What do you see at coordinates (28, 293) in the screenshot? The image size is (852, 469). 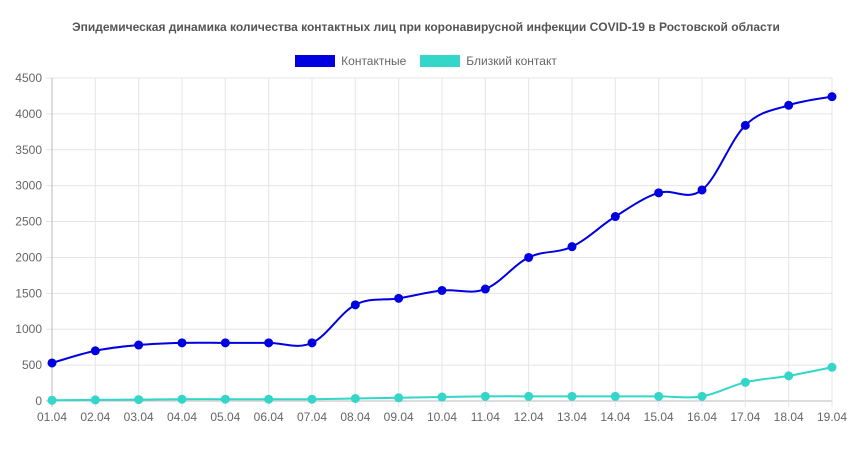 I see `y-tick-label: 1500` at bounding box center [28, 293].